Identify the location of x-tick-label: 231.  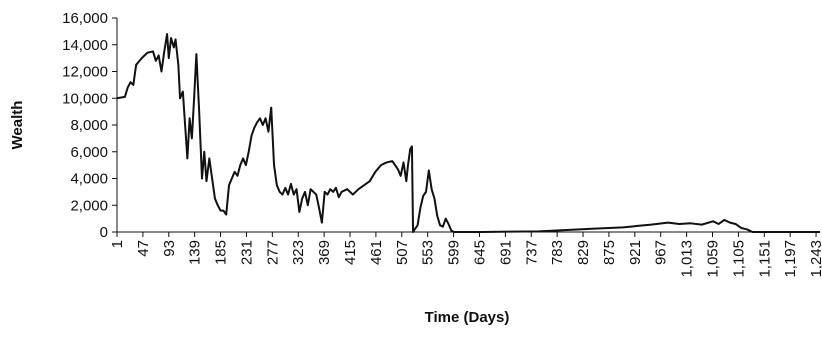
(246, 252).